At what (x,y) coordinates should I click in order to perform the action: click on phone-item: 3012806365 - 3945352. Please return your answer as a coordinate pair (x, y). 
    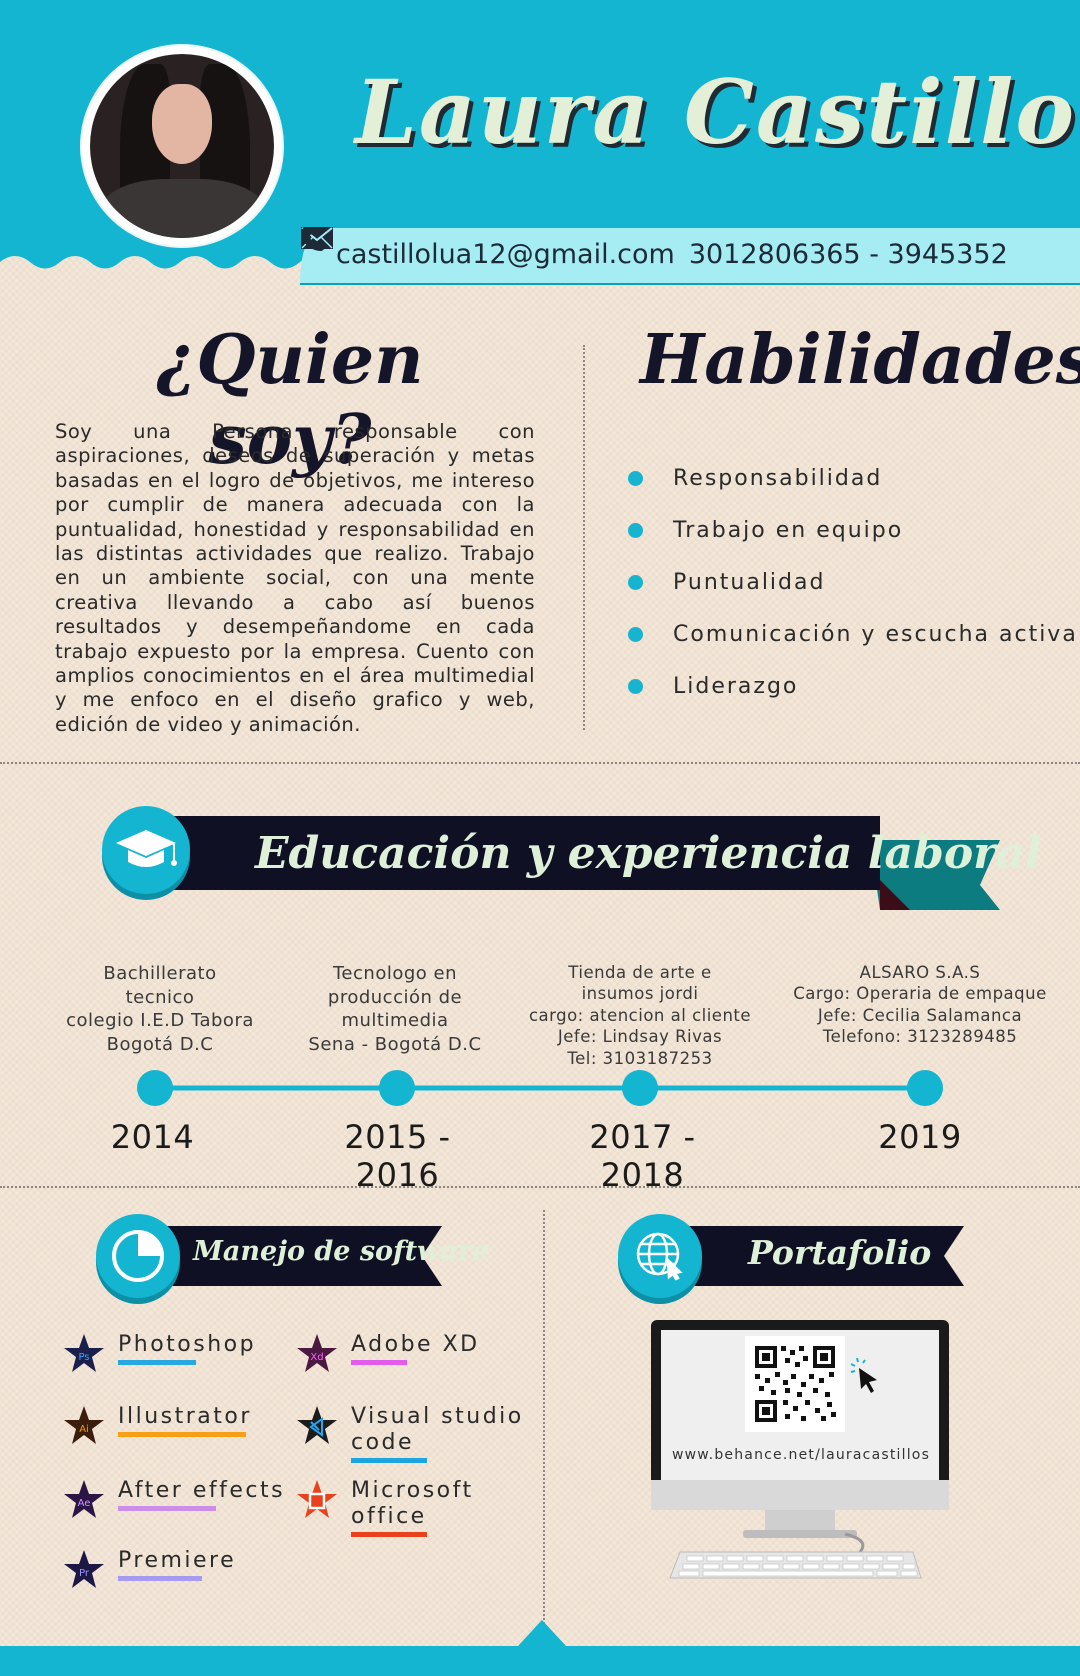
    Looking at the image, I should click on (654, 249).